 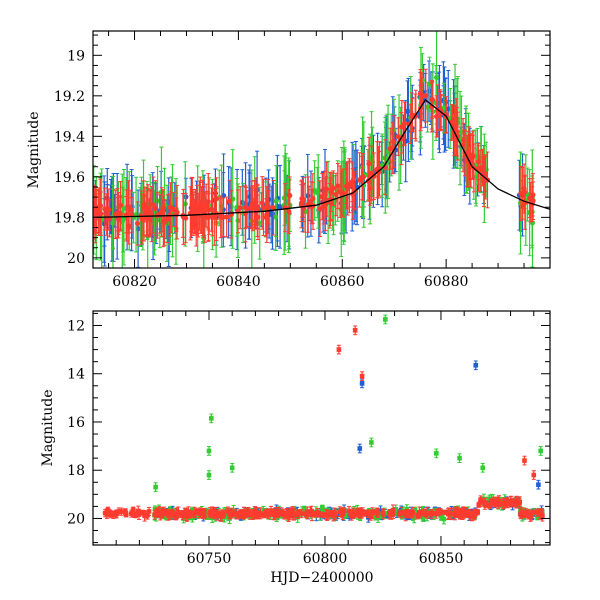 What do you see at coordinates (69, 178) in the screenshot?
I see `y-tick-label: 19.6` at bounding box center [69, 178].